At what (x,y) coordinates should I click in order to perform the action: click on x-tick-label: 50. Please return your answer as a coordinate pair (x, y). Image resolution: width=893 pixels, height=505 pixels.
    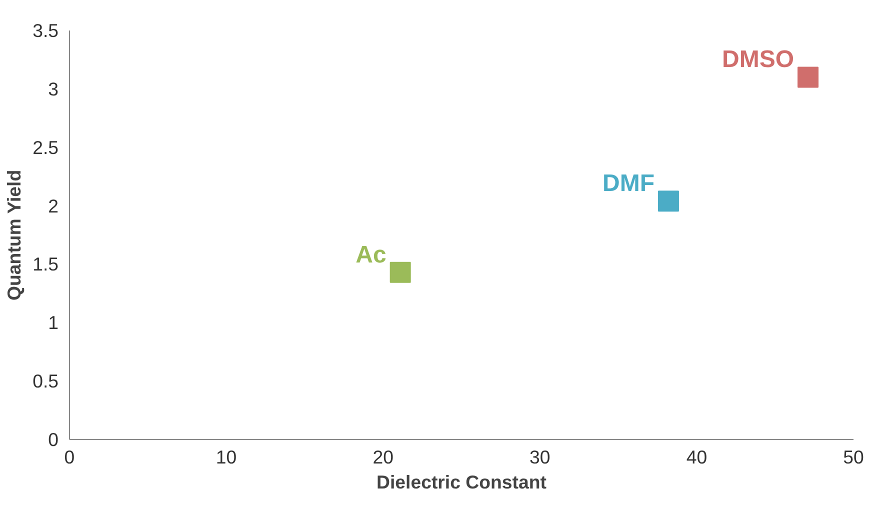
    Looking at the image, I should click on (853, 457).